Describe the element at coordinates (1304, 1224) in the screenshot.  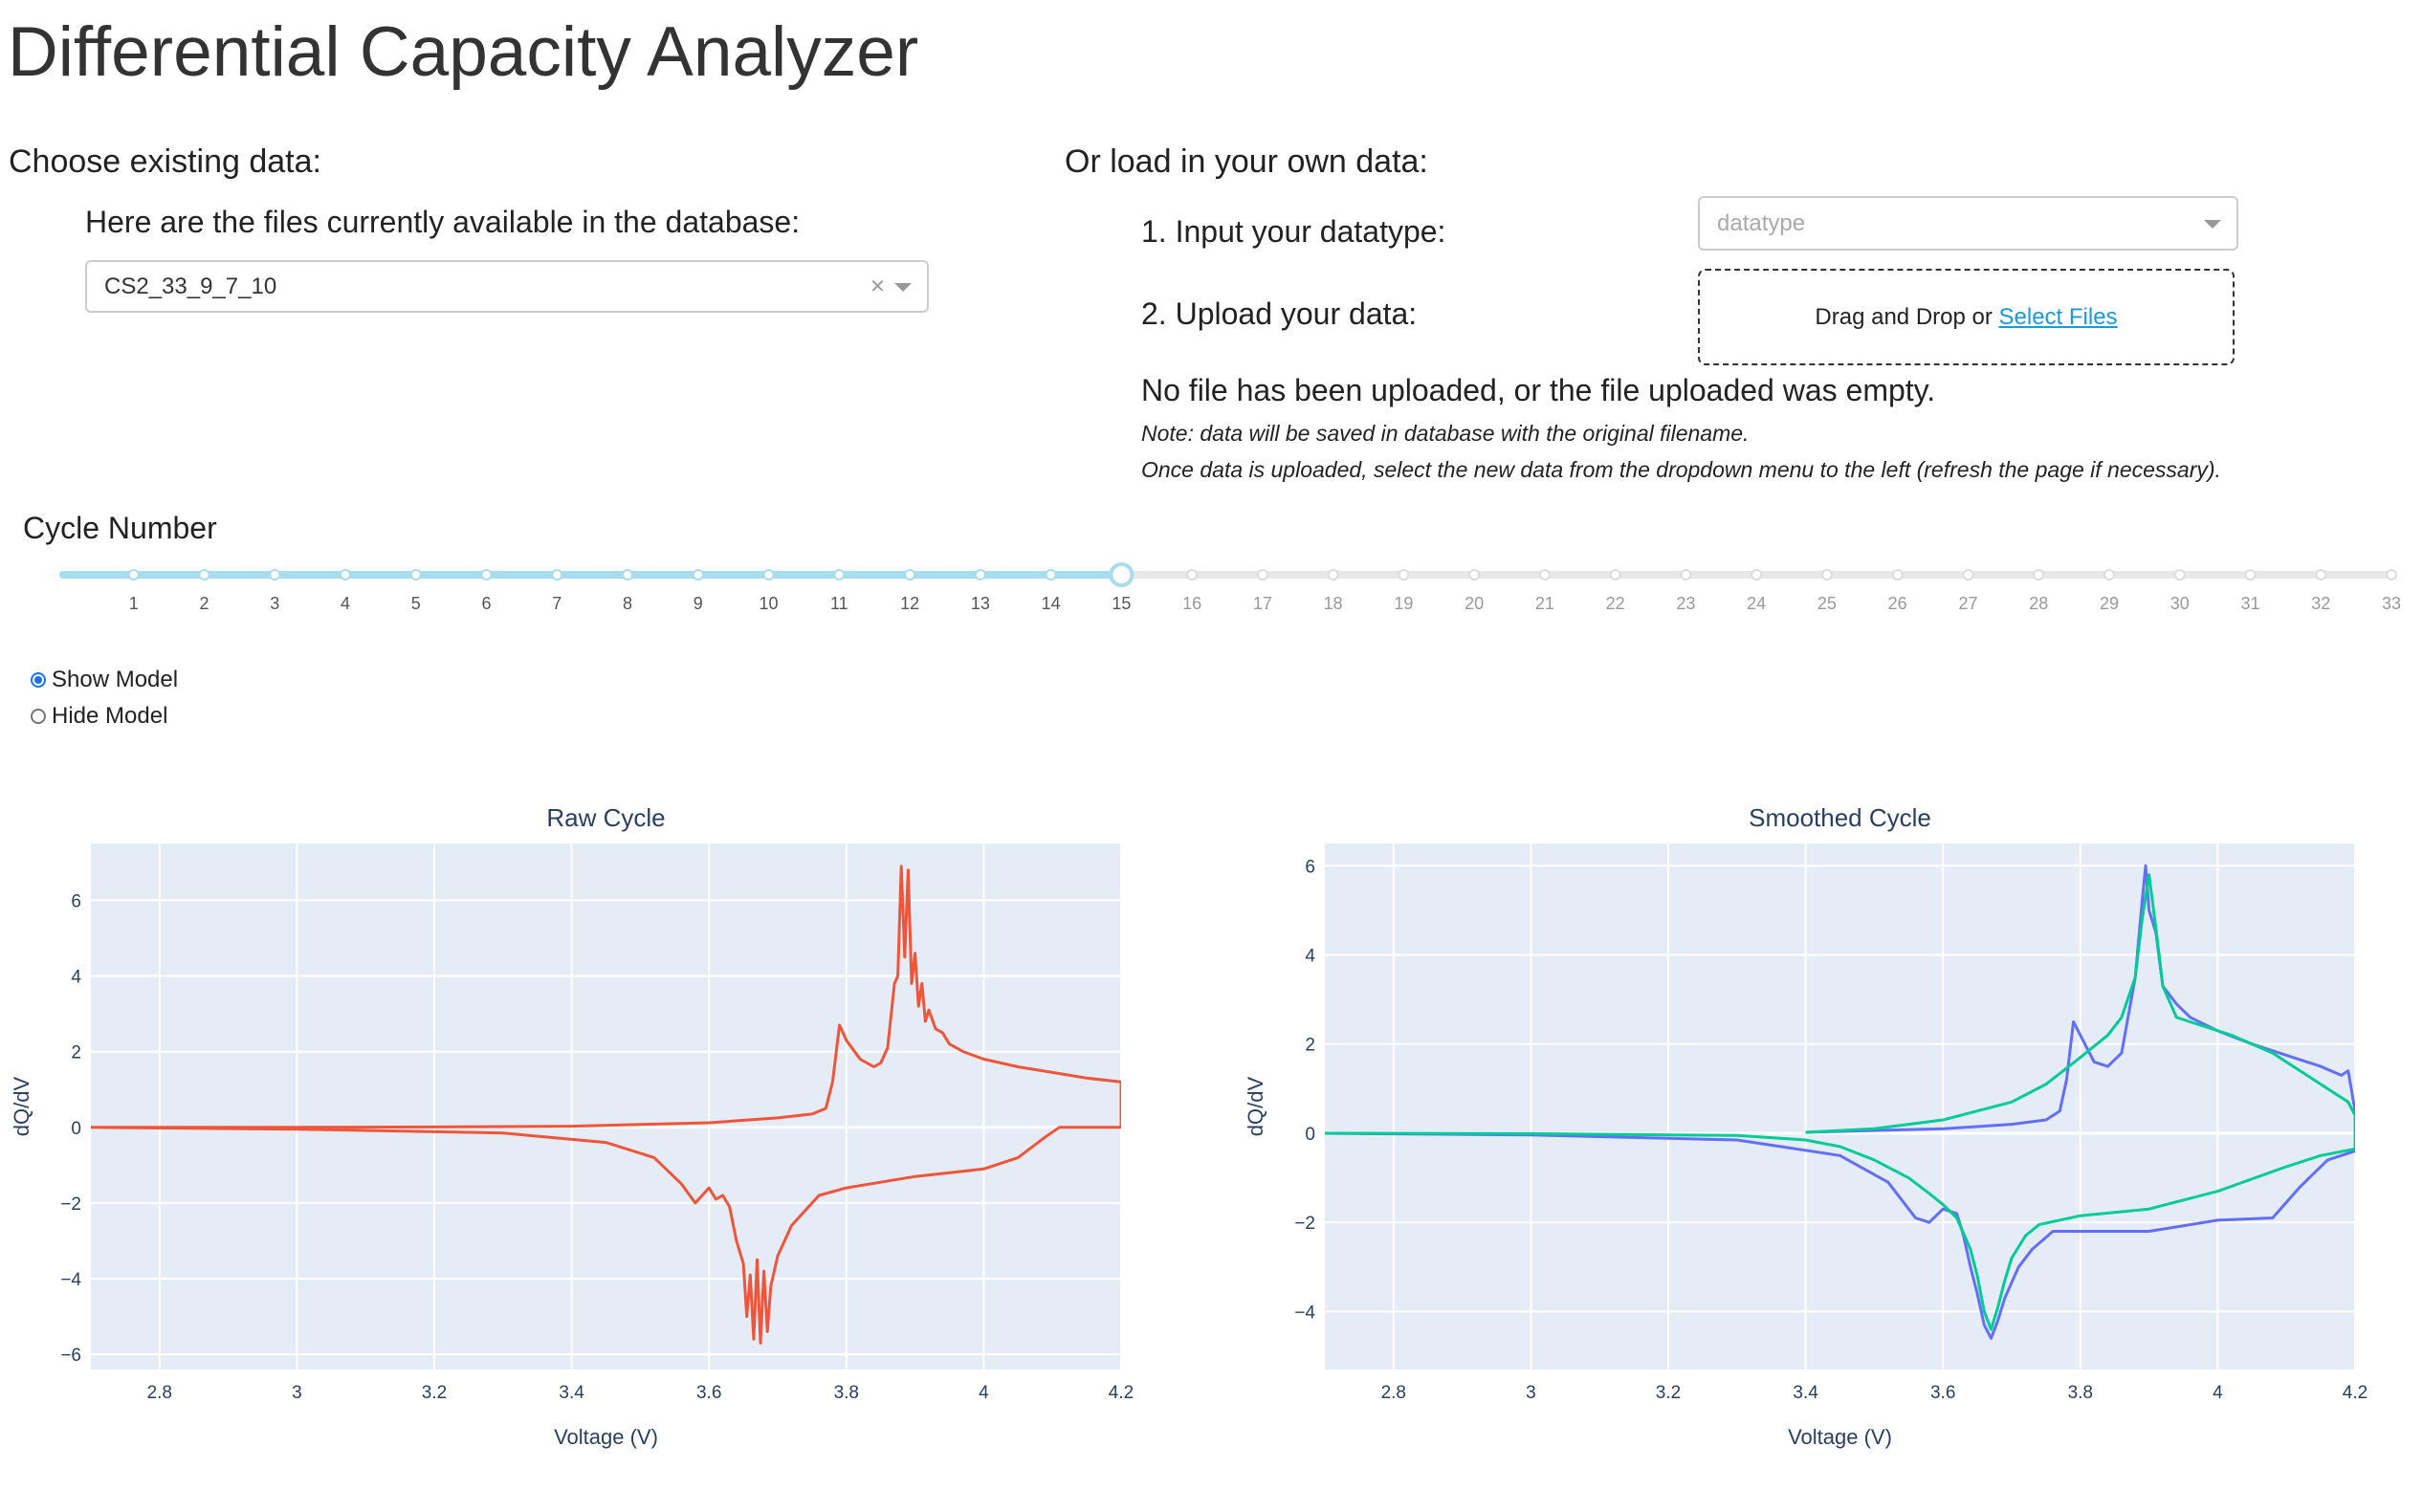
I see `y-tick-label: −2` at that location.